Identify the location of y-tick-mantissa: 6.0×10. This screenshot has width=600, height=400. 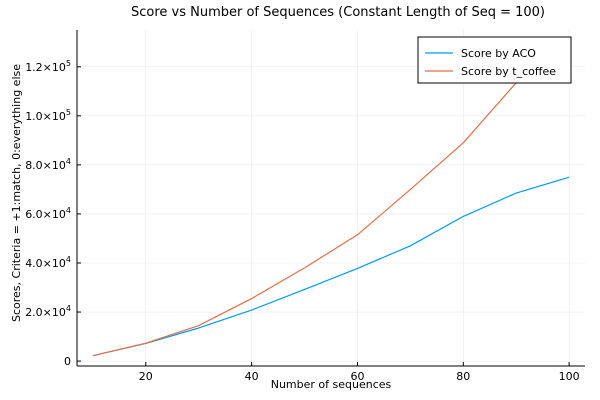
(45, 214).